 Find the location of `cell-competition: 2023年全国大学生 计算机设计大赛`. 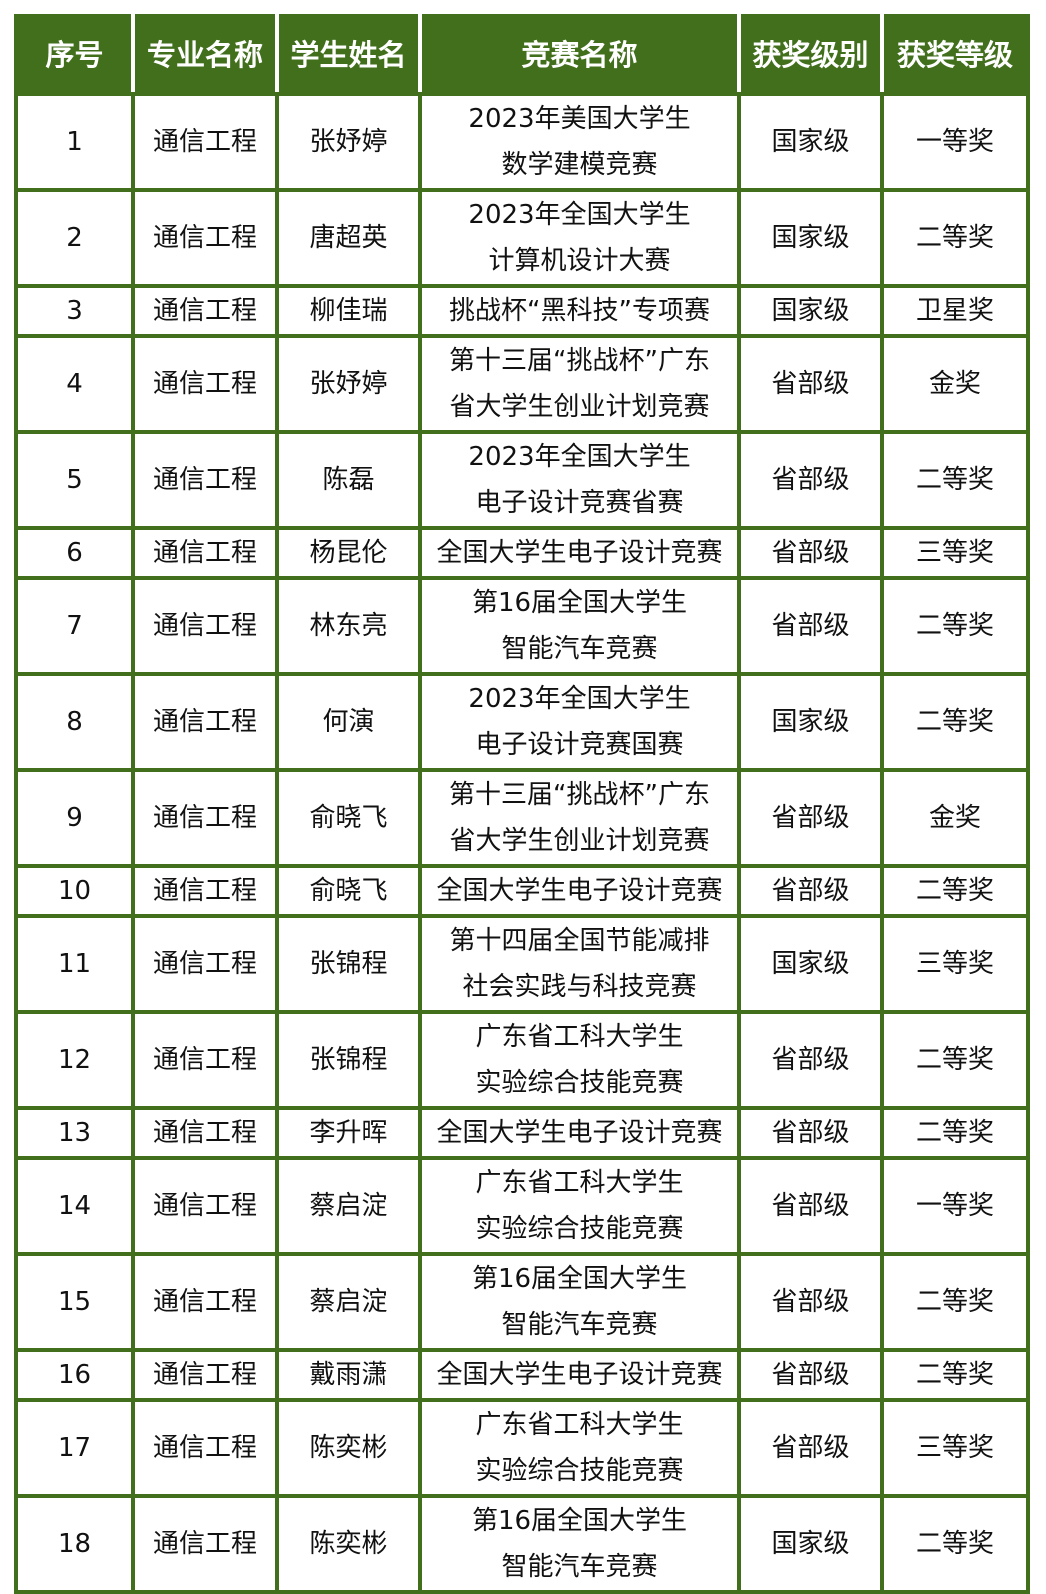

cell-competition: 2023年全国大学生 计算机设计大赛 is located at coordinates (579, 238).